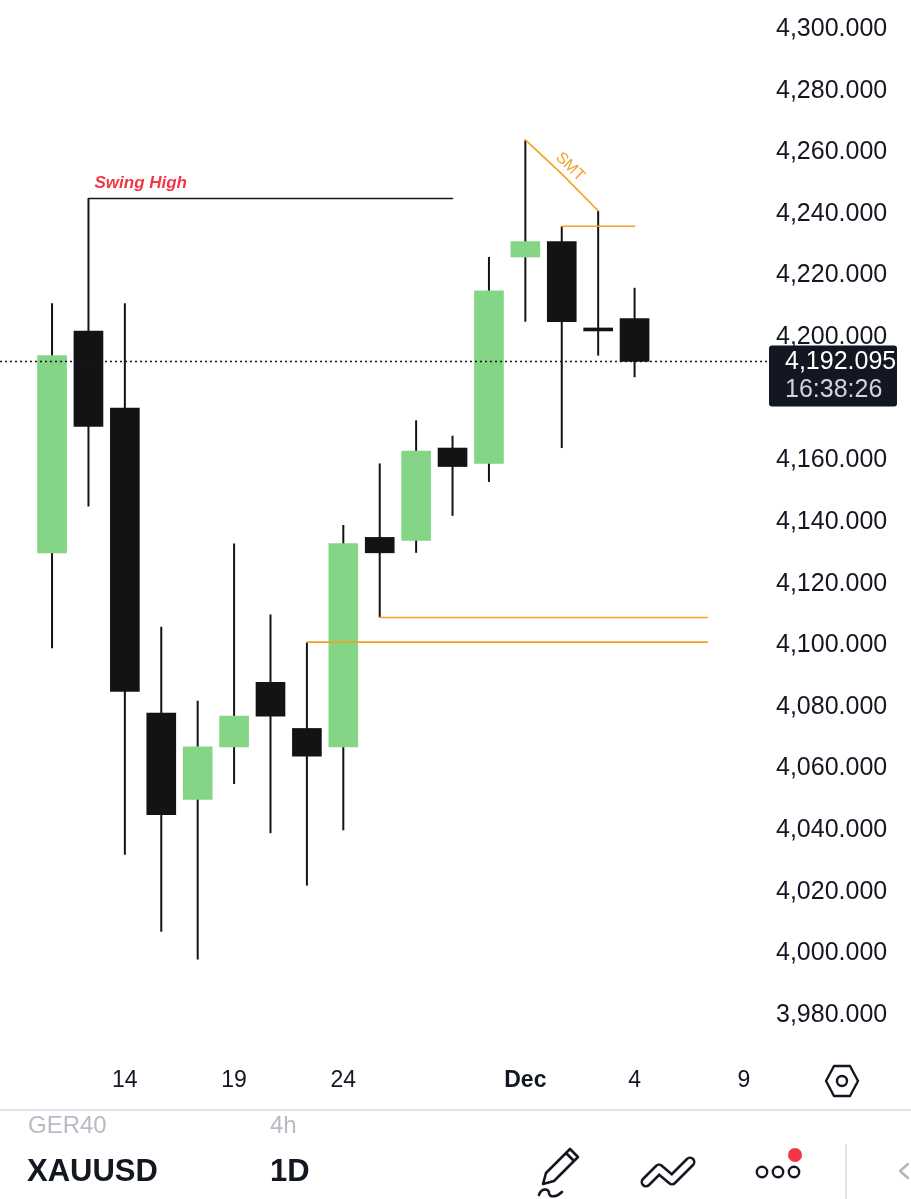 This screenshot has width=911, height=1199. What do you see at coordinates (832, 26) in the screenshot?
I see `y-tick-label: 4,300.000` at bounding box center [832, 26].